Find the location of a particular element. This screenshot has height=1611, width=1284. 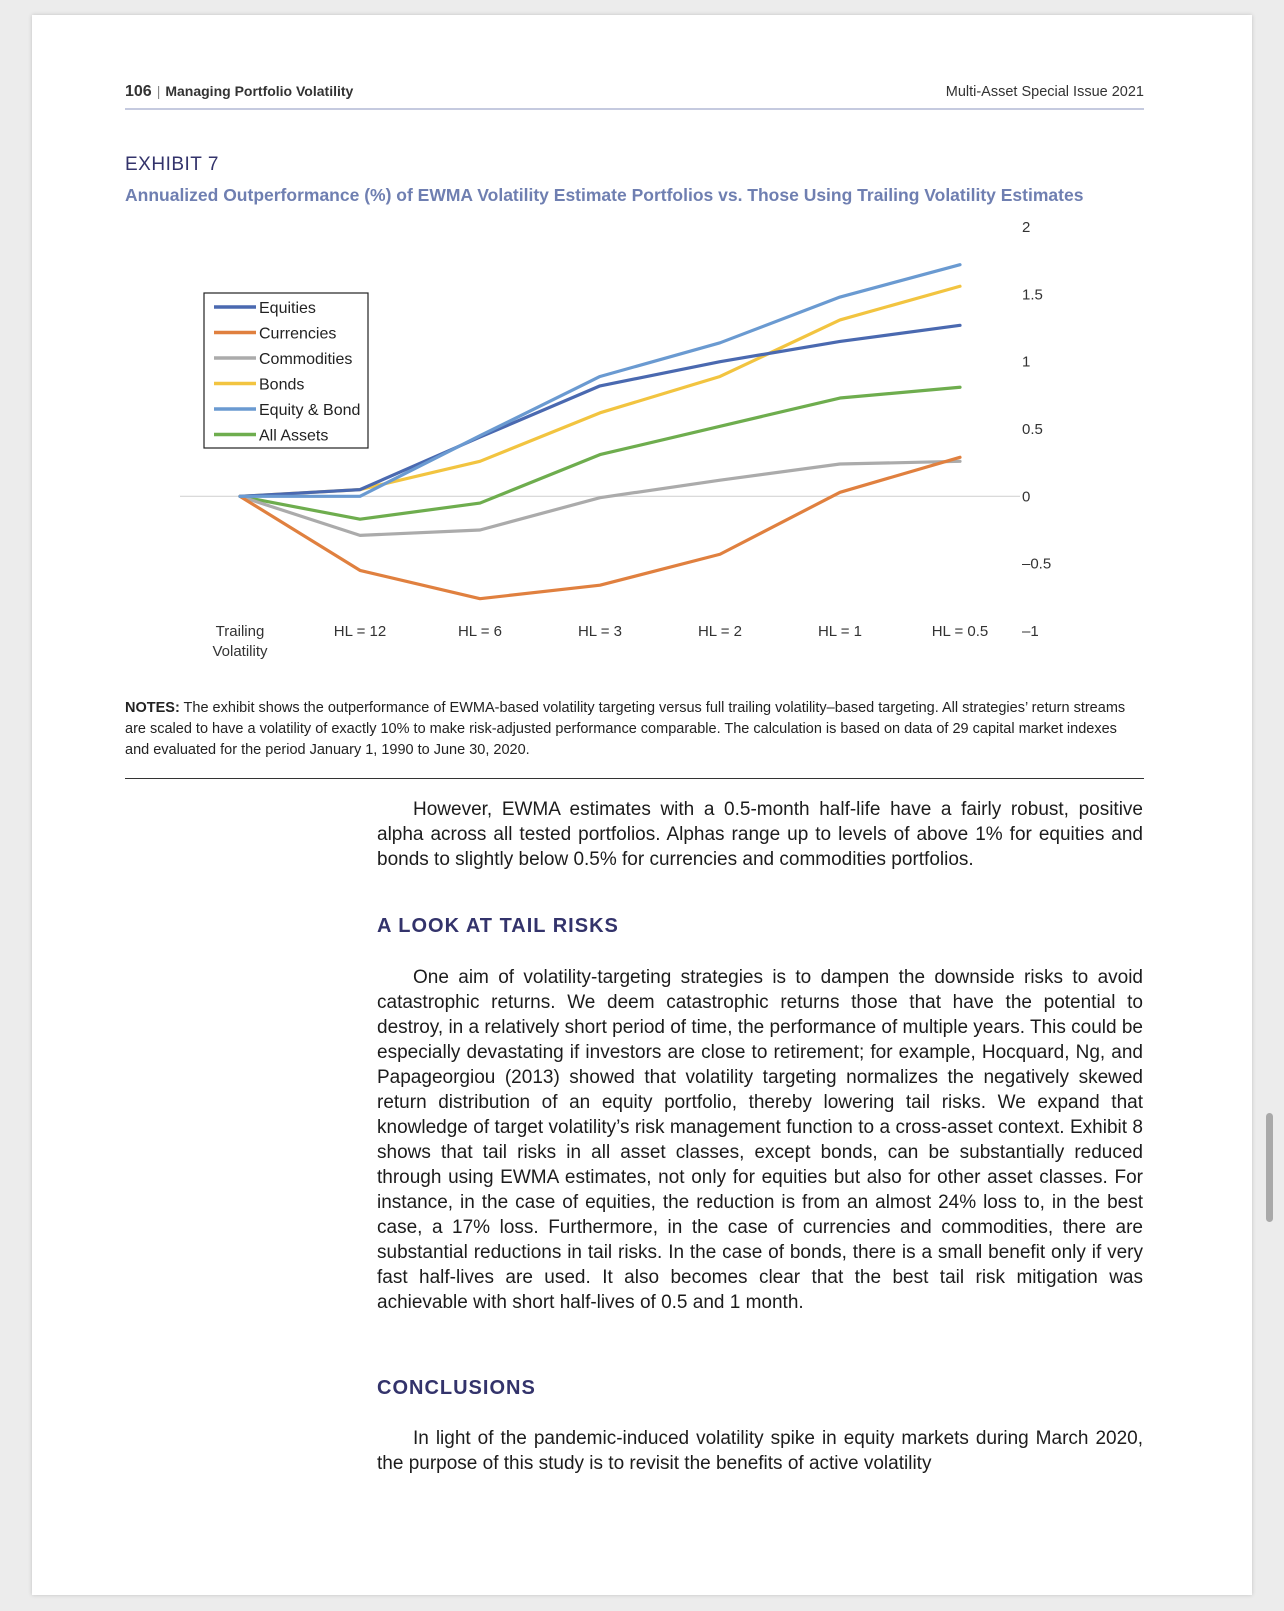

legend-label-bonds: Bonds is located at coordinates (281, 385).